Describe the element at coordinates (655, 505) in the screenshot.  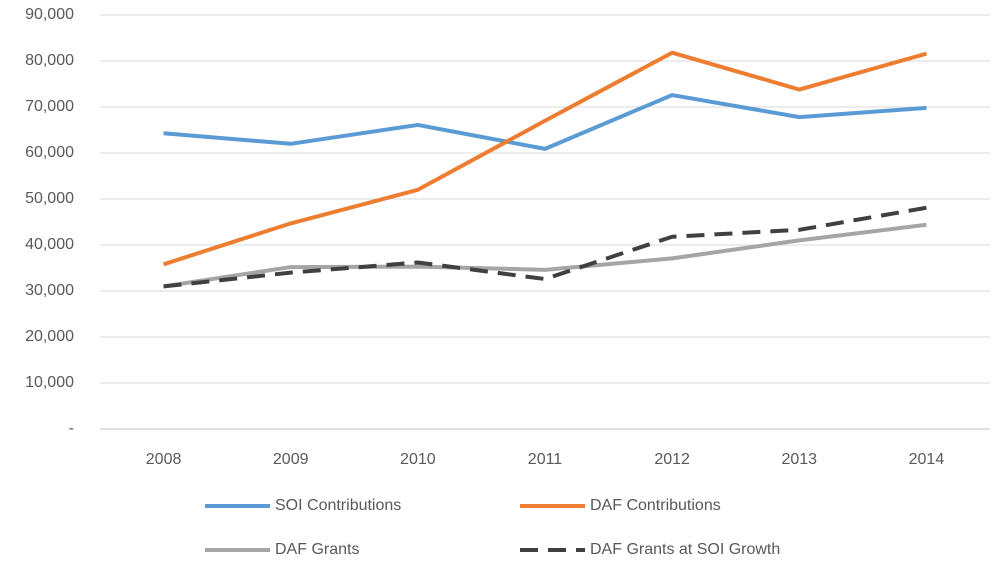
I see `legend-label: DAF Contributions` at that location.